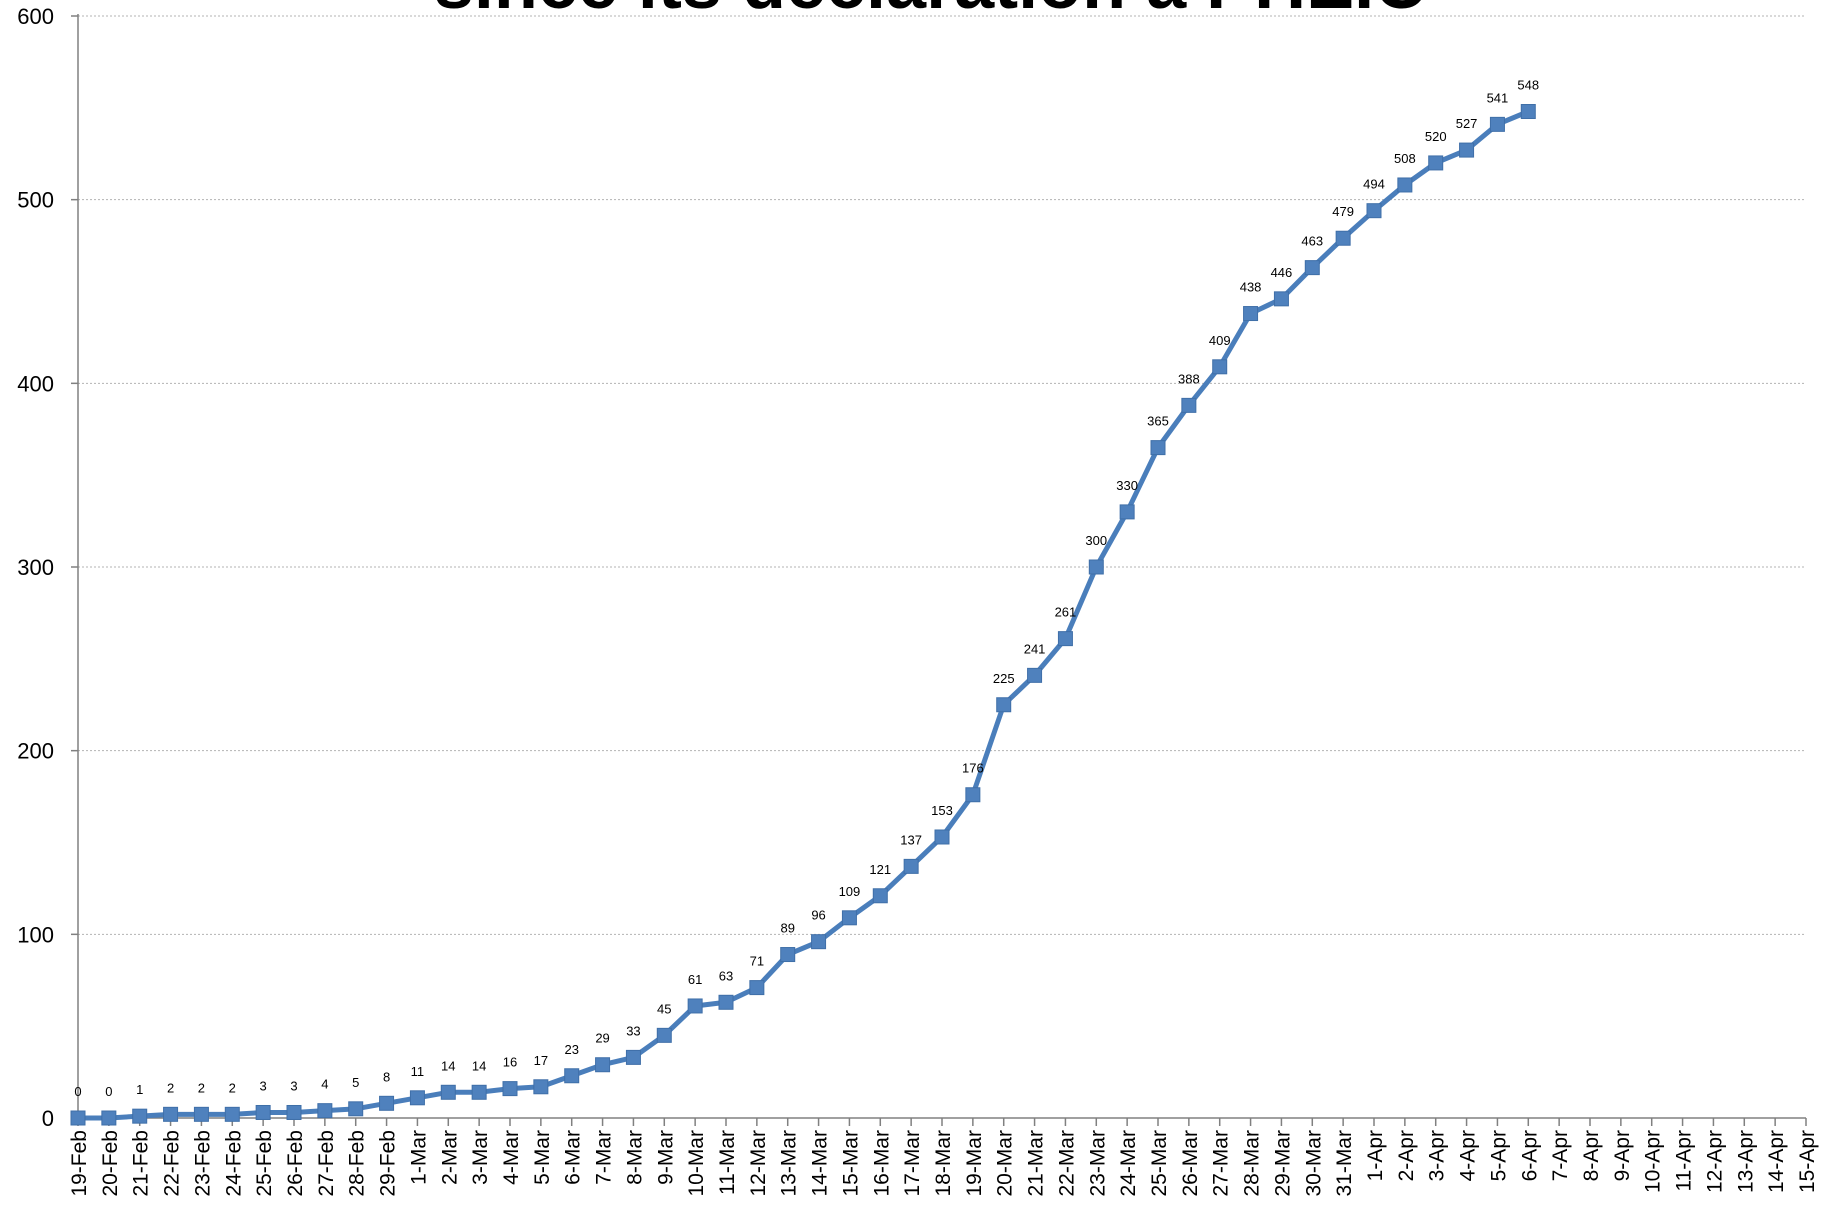  What do you see at coordinates (35, 16) in the screenshot?
I see `y-tick-label: 600` at bounding box center [35, 16].